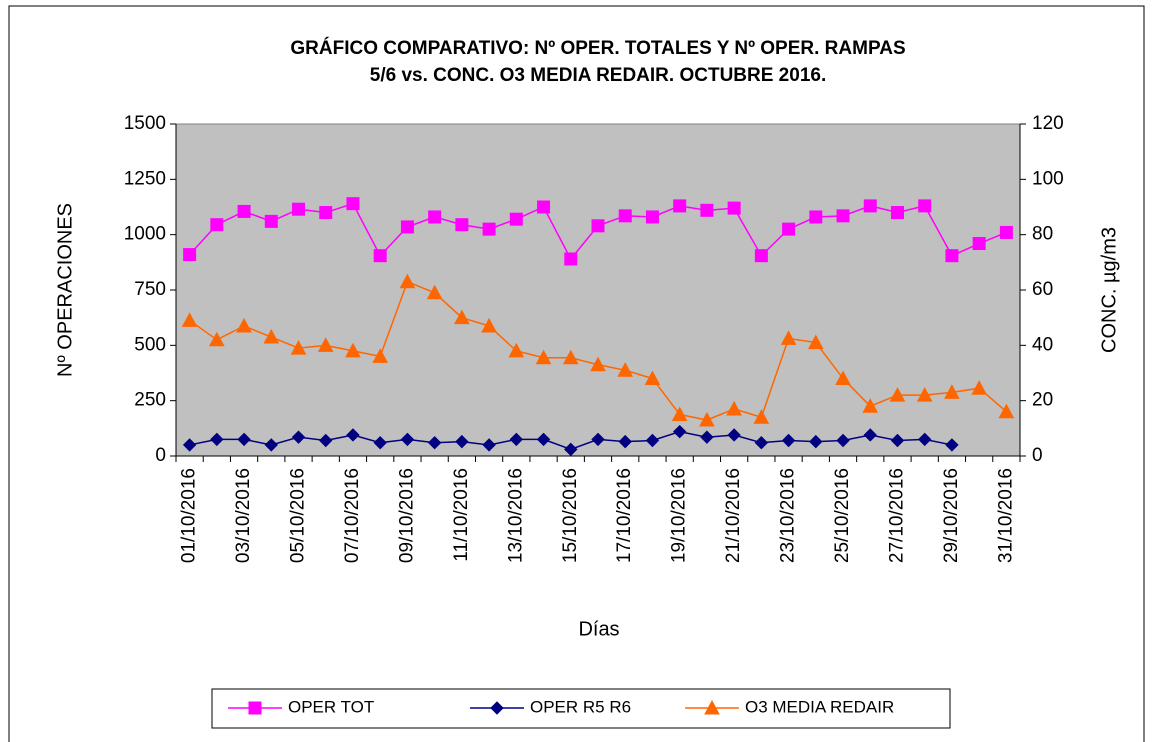 Image resolution: width=1153 pixels, height=742 pixels. Describe the element at coordinates (679, 515) in the screenshot. I see `x-tick-label: 19/10/2016` at that location.